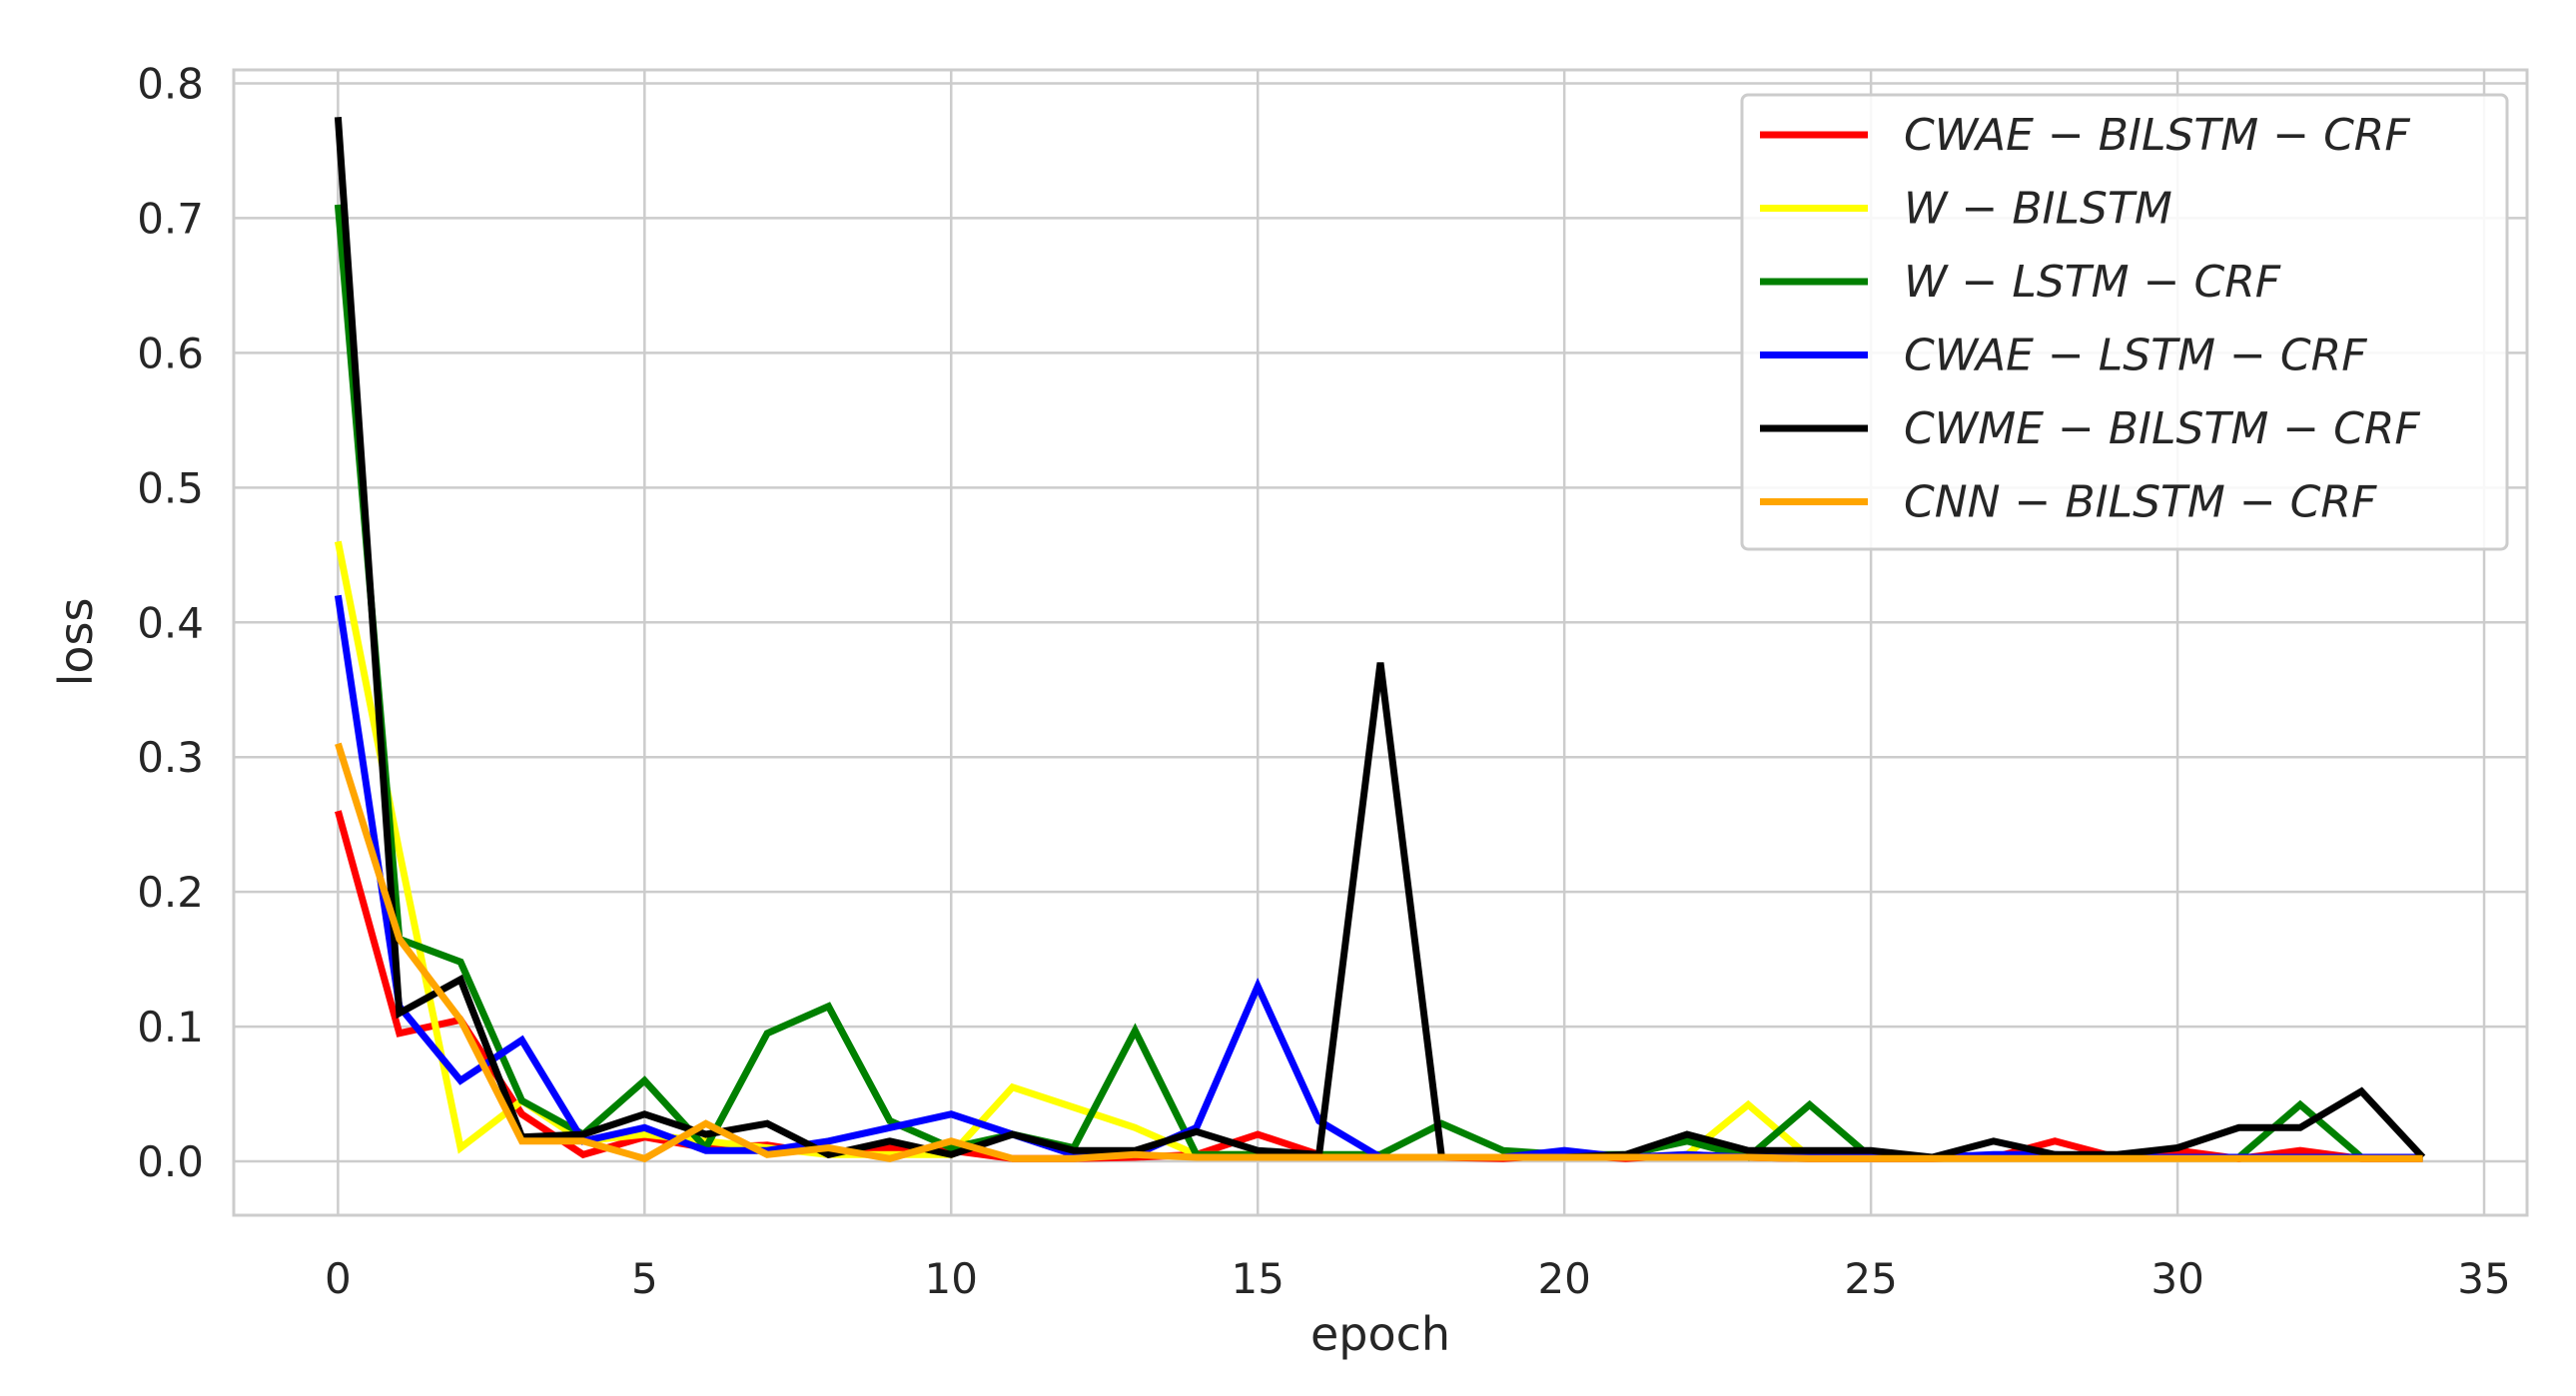 This screenshot has height=1396, width=2576. Describe the element at coordinates (76, 643) in the screenshot. I see `y-axis-label: loss` at that location.